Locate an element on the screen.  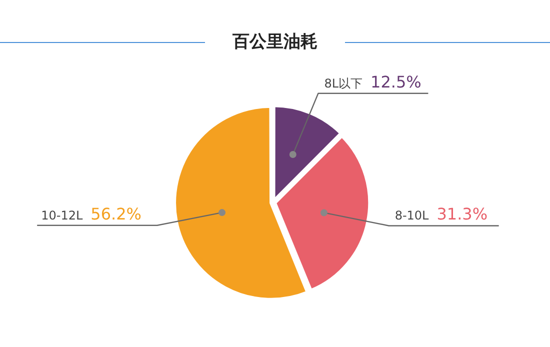
data-label: 12.5% is located at coordinates (396, 82).